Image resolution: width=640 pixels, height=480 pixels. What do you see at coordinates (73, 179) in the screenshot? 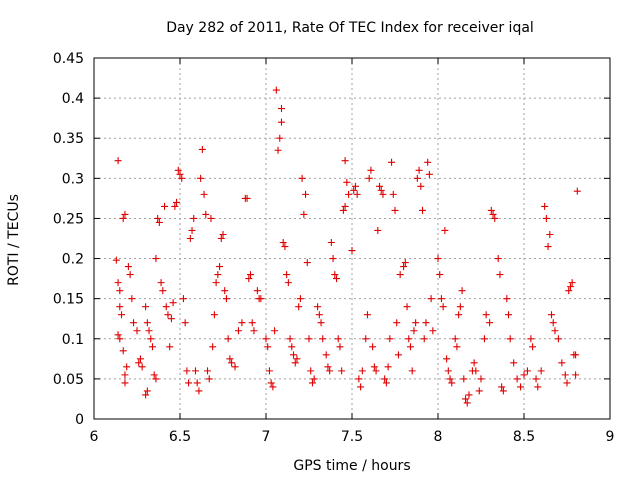
I see `y-tick-label: 0.3` at bounding box center [73, 179].